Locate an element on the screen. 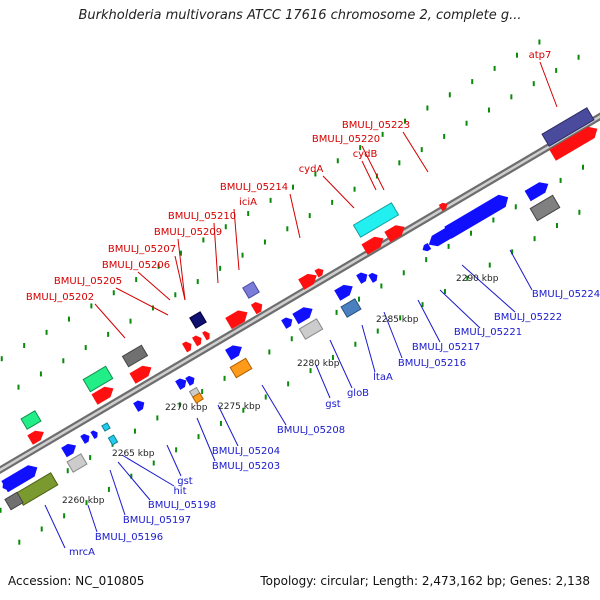  top-gene-label: BMULJ_05205 is located at coordinates (88, 281).